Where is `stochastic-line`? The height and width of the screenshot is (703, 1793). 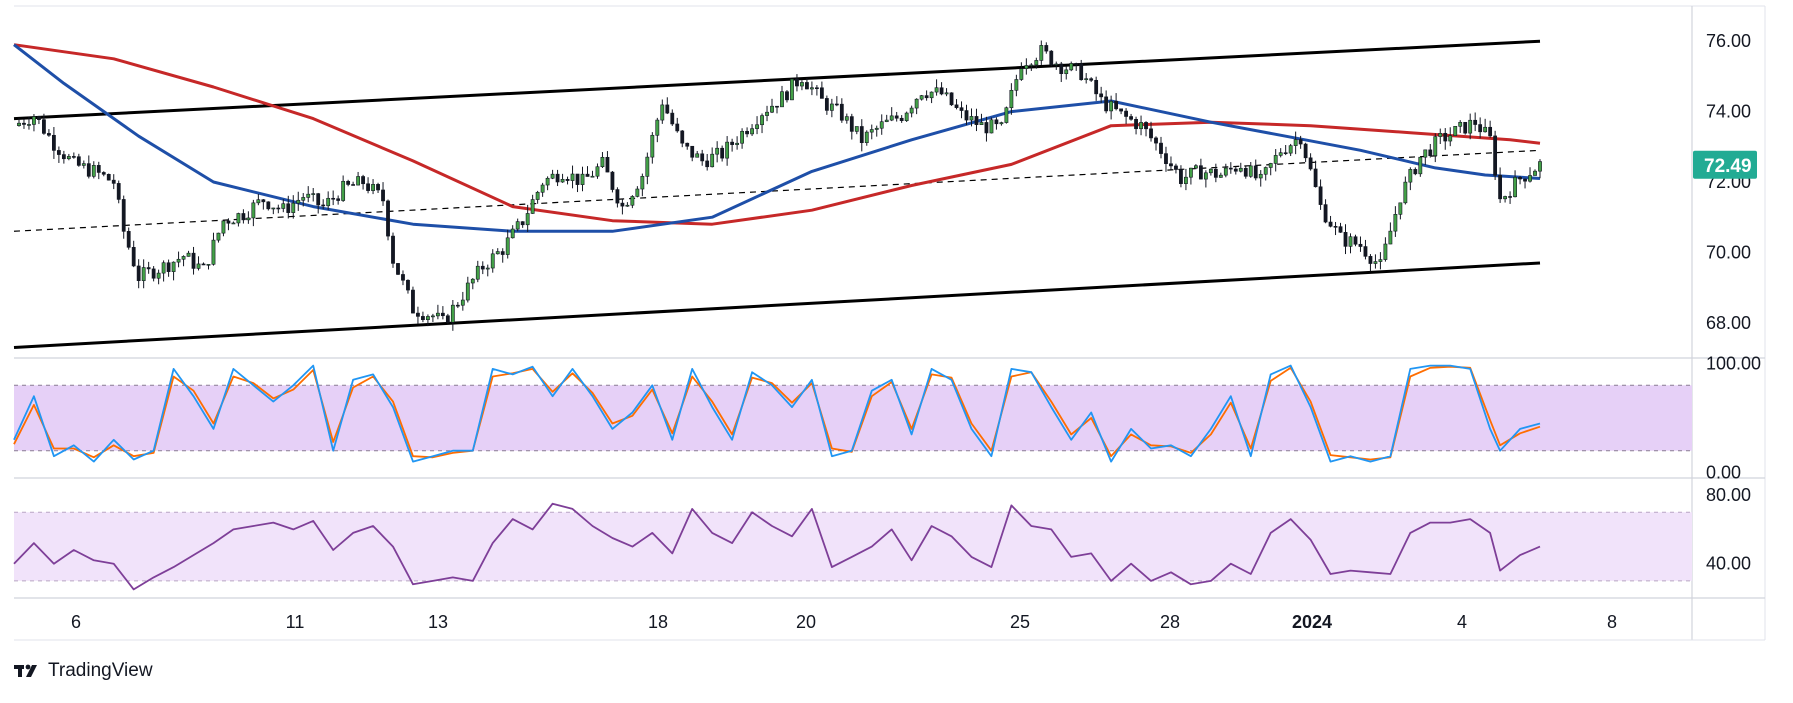 stochastic-line is located at coordinates (777, 413).